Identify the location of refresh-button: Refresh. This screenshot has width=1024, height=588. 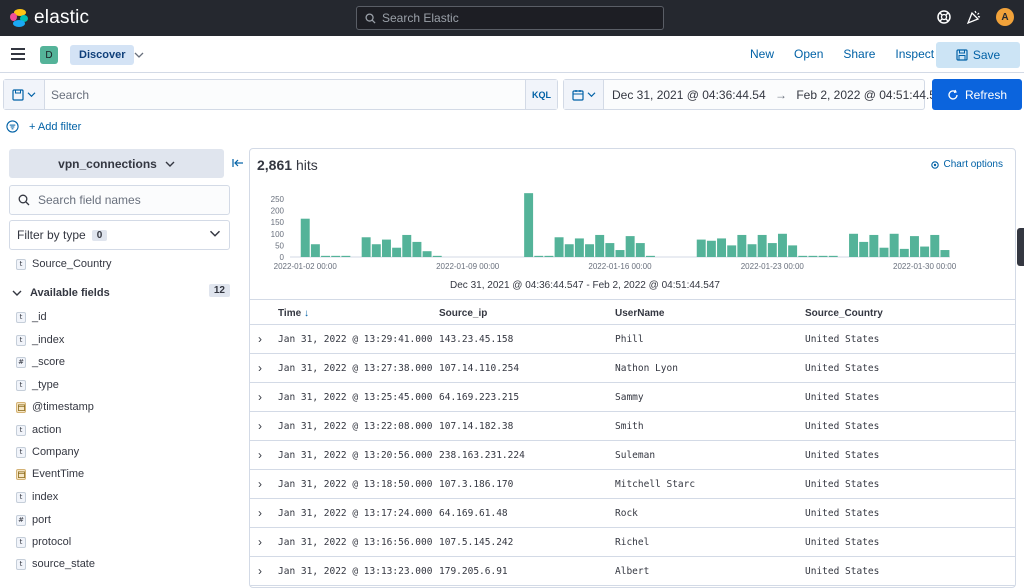
(977, 94).